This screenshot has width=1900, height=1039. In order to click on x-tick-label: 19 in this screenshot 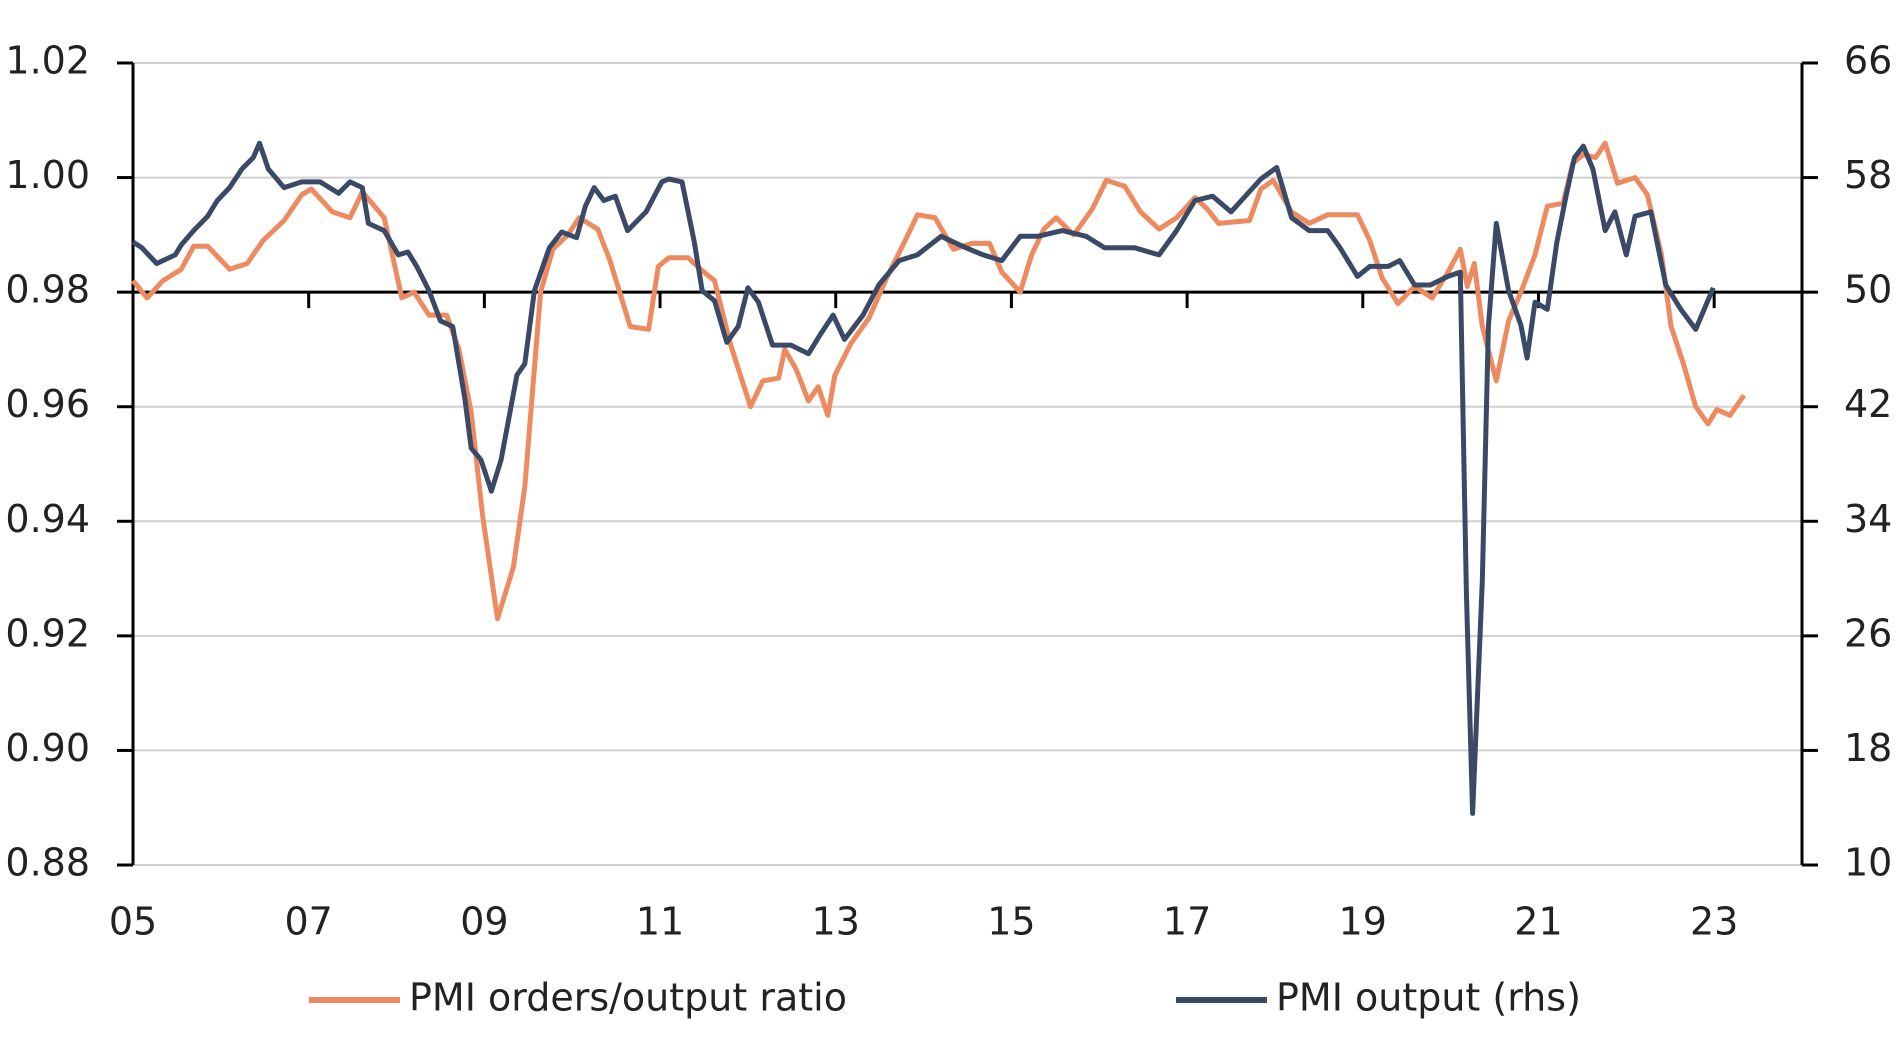, I will do `click(1363, 922)`.